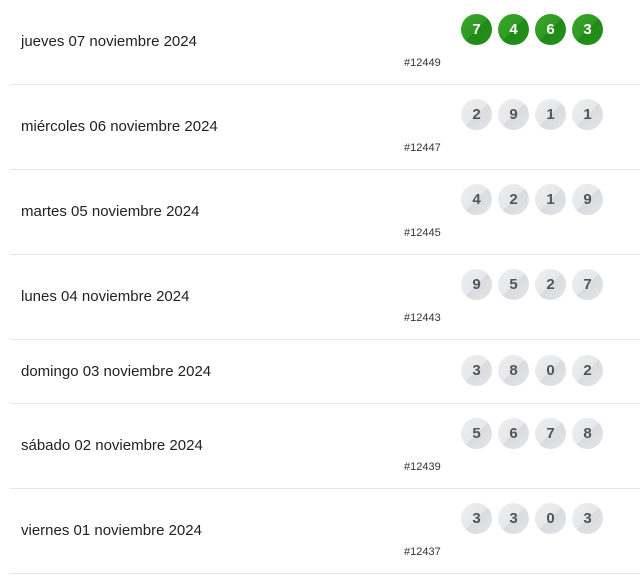 The width and height of the screenshot is (640, 578). What do you see at coordinates (105, 296) in the screenshot?
I see `draw-date: lunes 04 noviembre 2024` at bounding box center [105, 296].